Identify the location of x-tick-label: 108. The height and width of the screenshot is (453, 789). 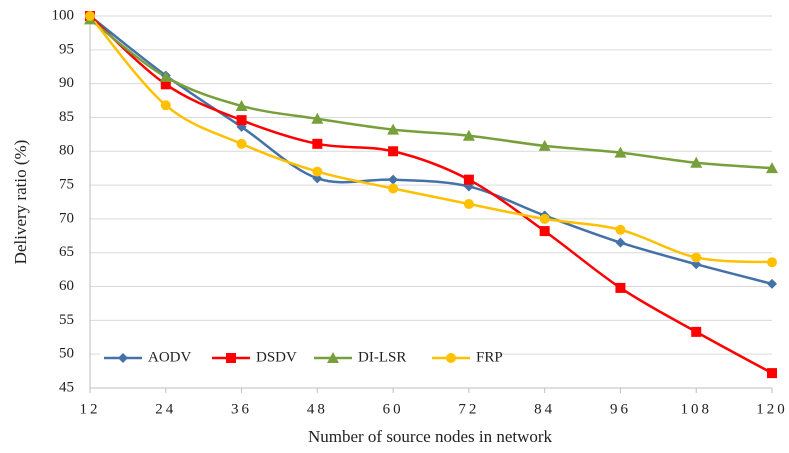
(696, 409).